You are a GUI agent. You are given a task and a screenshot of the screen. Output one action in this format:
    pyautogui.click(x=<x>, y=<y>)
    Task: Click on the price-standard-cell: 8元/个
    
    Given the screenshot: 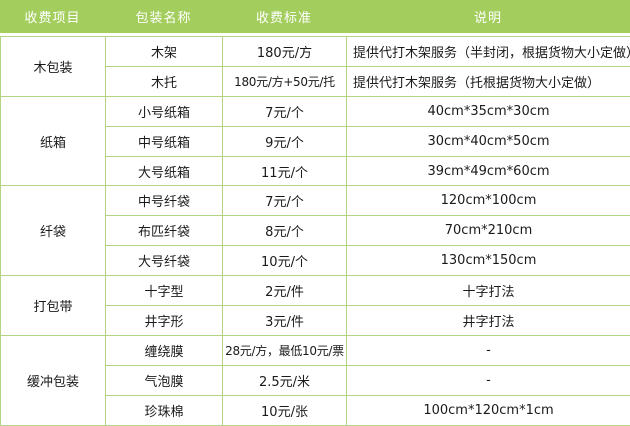 What is the action you would take?
    pyautogui.click(x=285, y=231)
    